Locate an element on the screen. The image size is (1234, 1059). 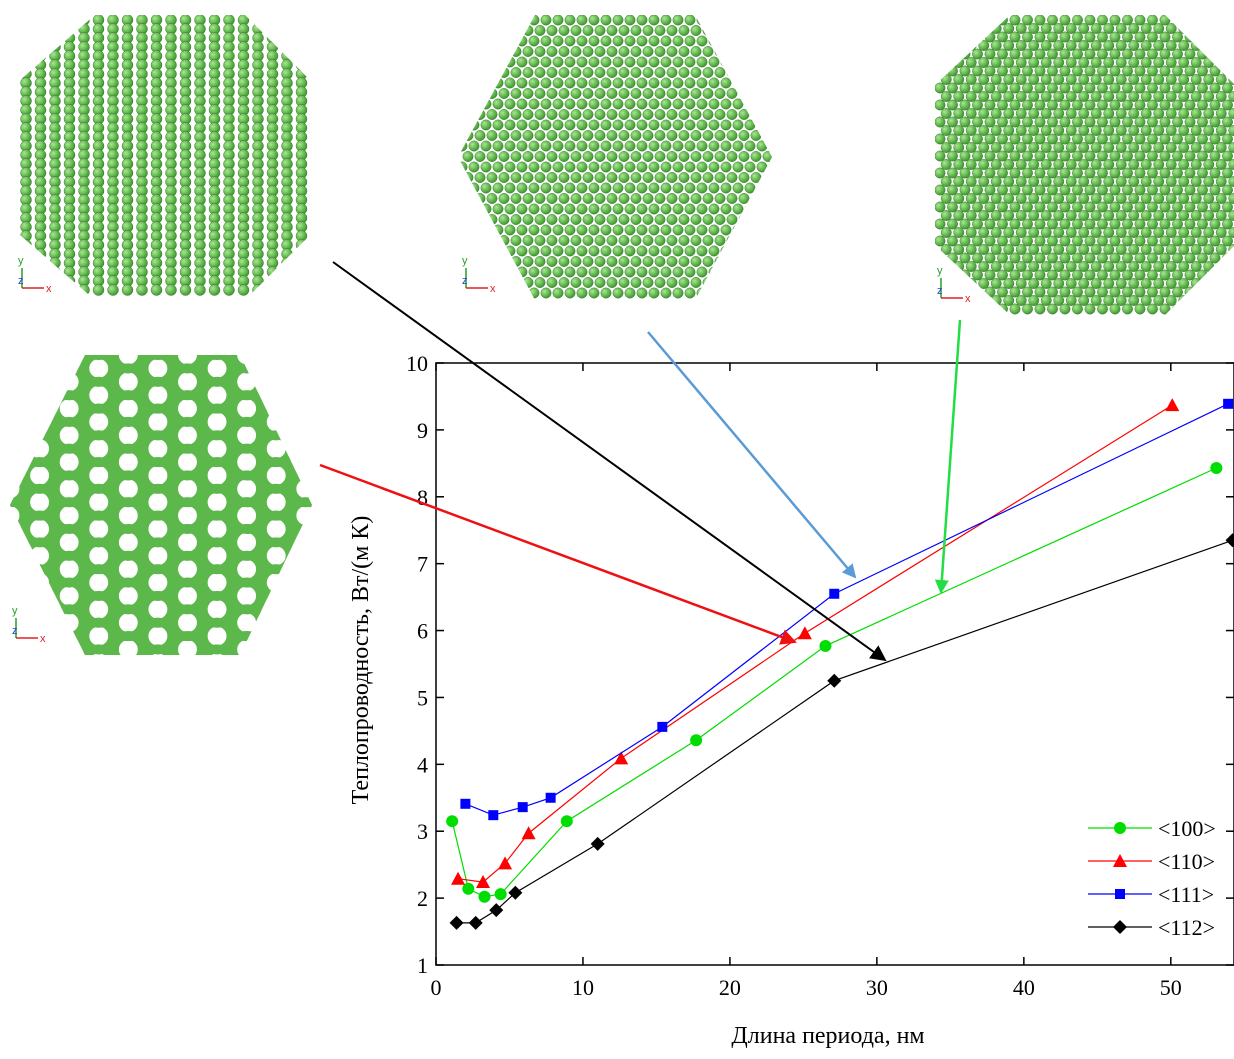
triad-label: y is located at coordinates (15, 611).